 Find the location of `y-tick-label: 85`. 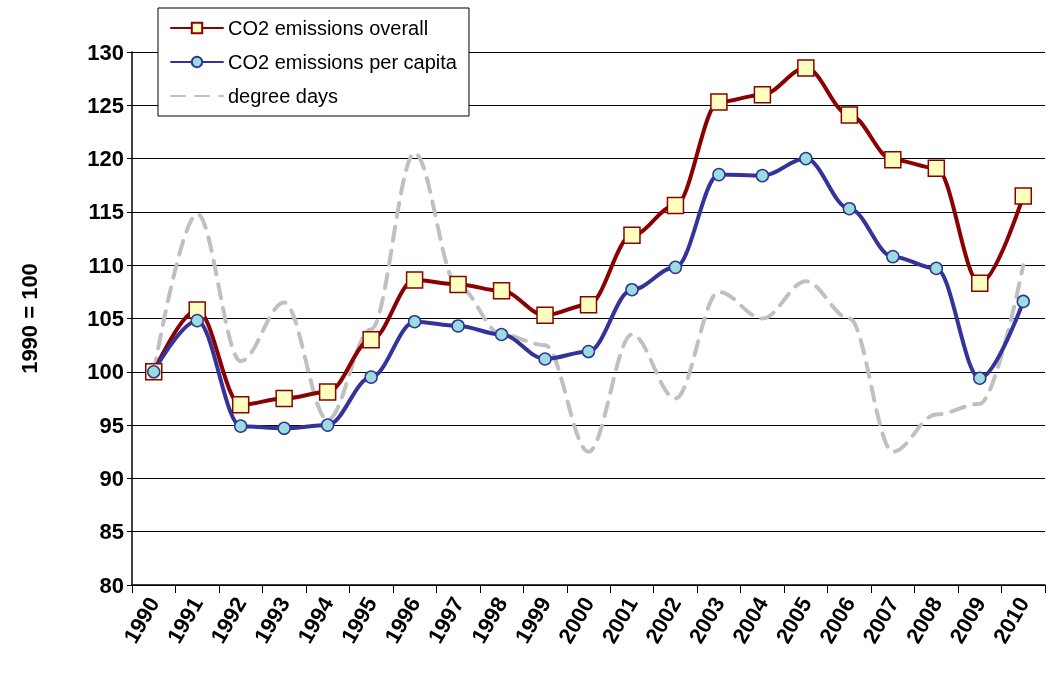

y-tick-label: 85 is located at coordinates (111, 532).